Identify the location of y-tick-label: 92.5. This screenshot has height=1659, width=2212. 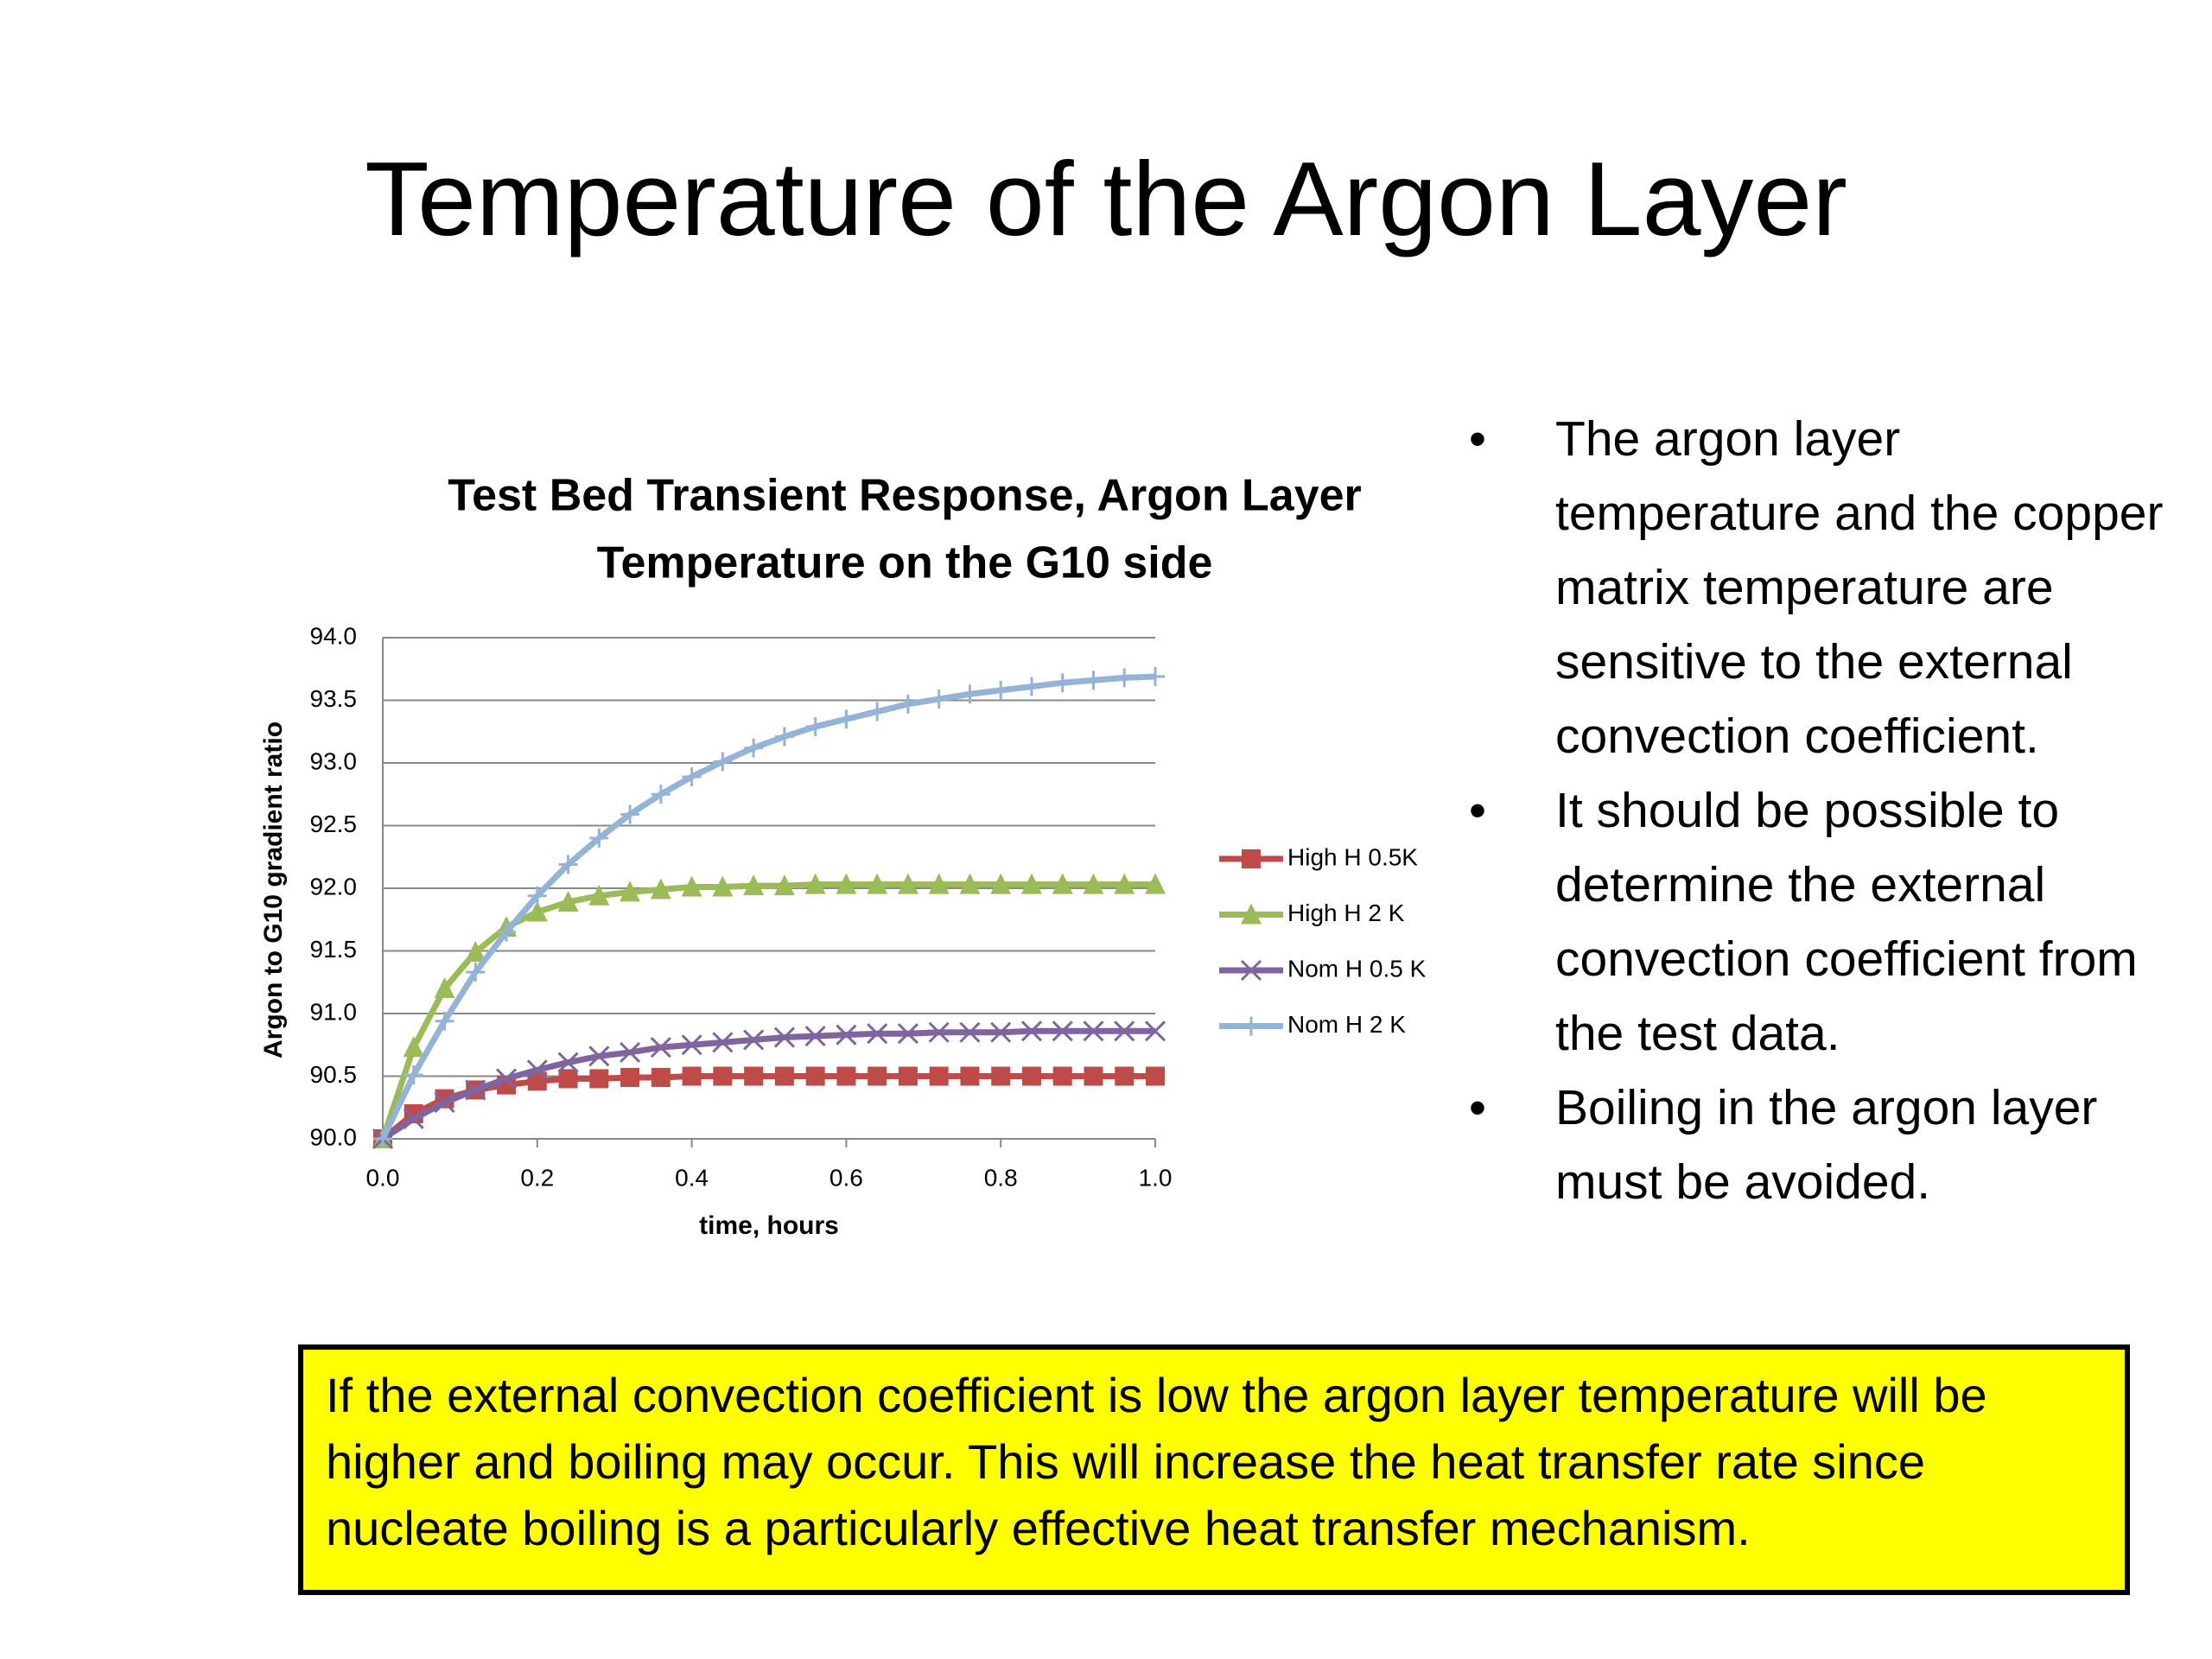
(334, 823).